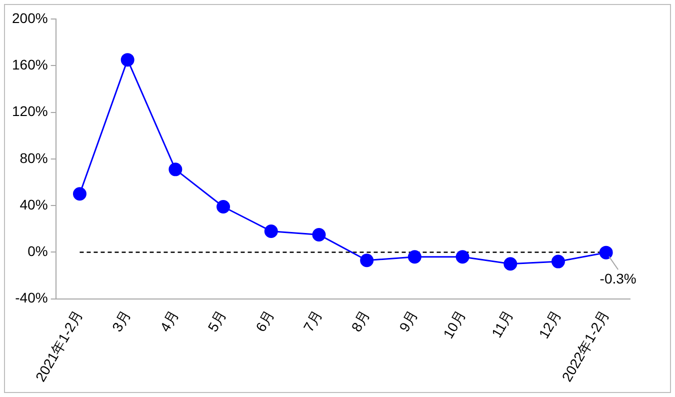 The image size is (675, 397). I want to click on y-tick-label: -40%, so click(31, 298).